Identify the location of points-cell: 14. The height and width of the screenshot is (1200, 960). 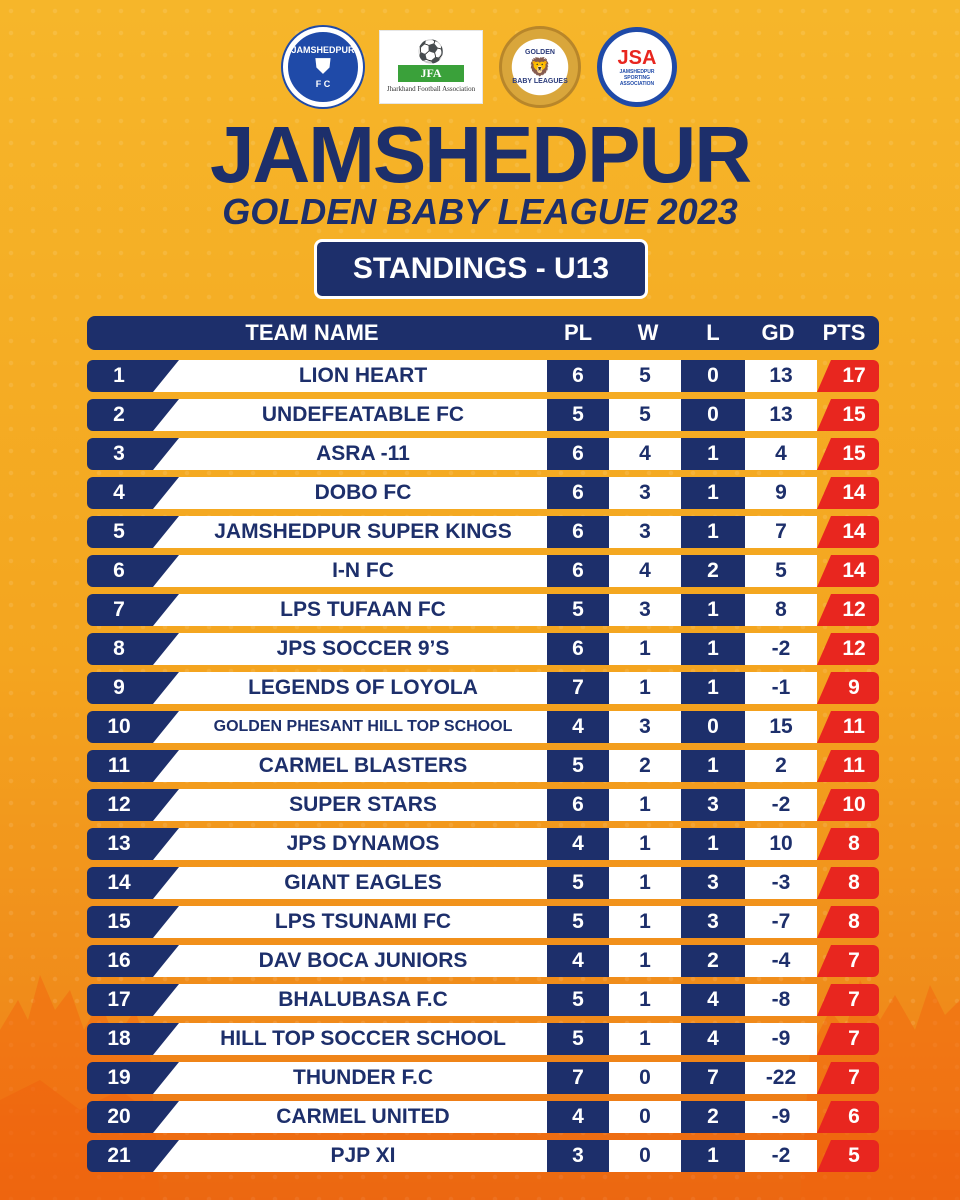
(848, 493).